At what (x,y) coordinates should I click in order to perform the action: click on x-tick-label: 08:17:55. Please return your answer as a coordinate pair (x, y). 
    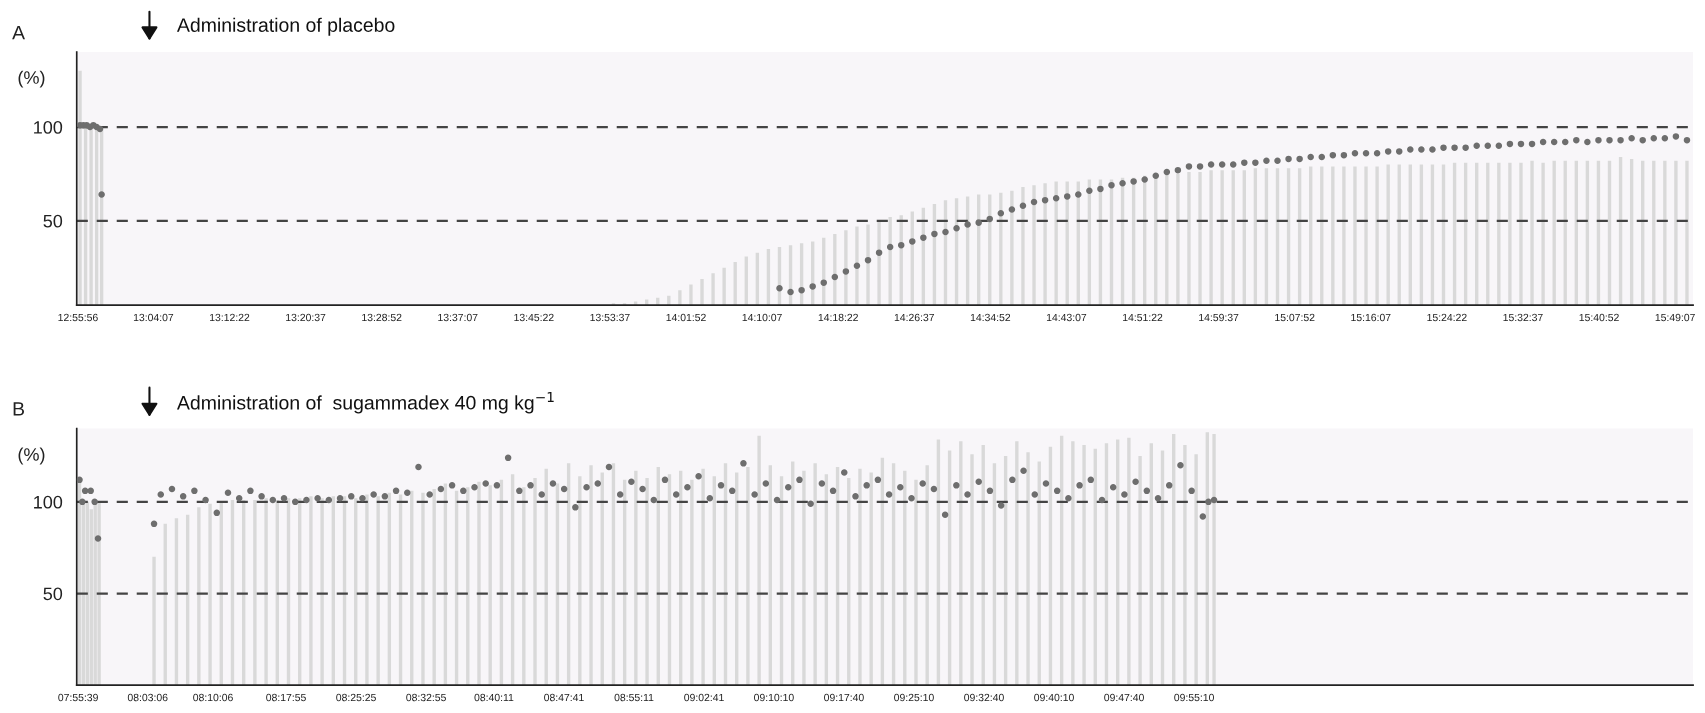
    Looking at the image, I should click on (286, 697).